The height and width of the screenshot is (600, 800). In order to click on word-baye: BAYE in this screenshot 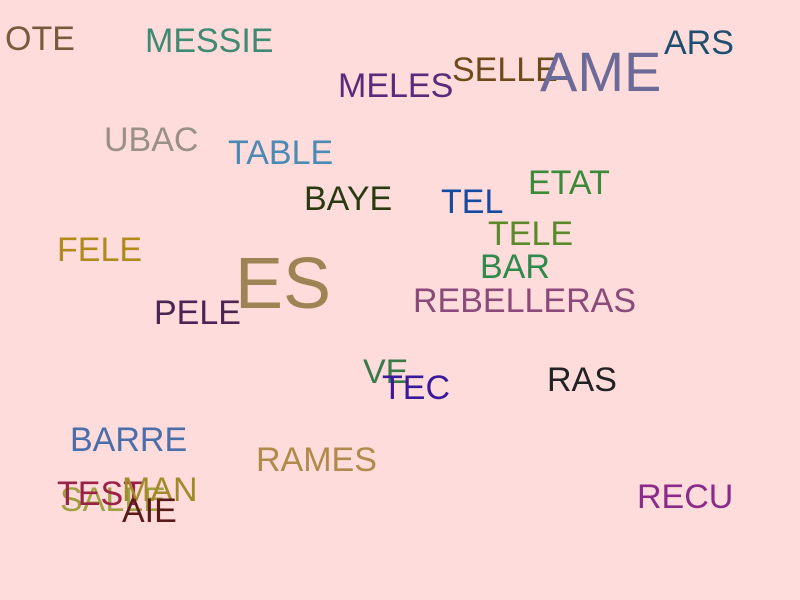, I will do `click(348, 199)`.